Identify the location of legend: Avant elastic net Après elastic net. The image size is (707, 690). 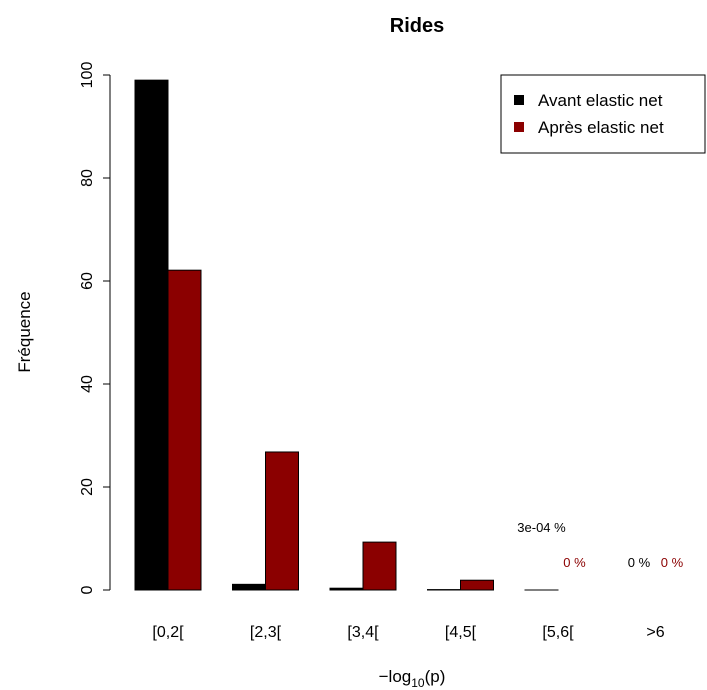
(603, 114).